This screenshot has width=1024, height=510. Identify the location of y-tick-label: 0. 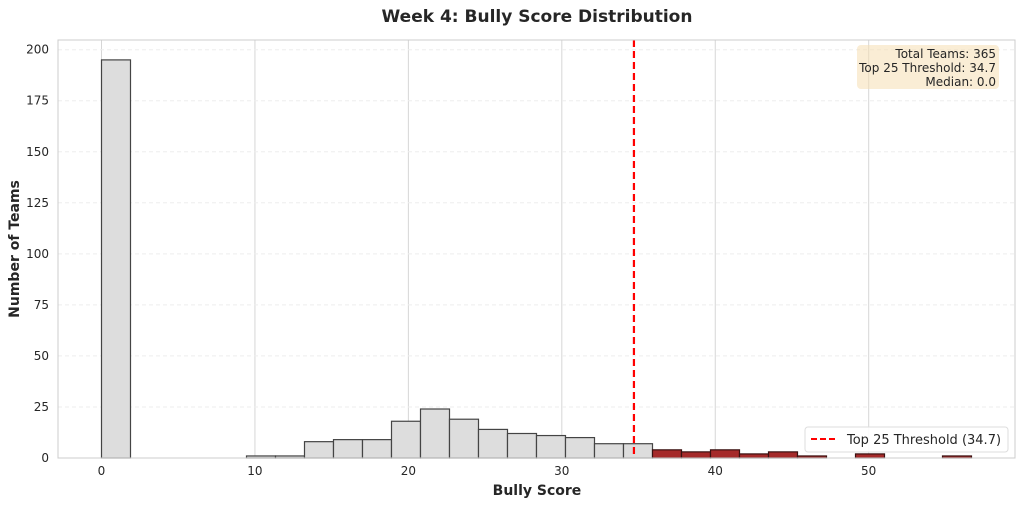
(45, 458).